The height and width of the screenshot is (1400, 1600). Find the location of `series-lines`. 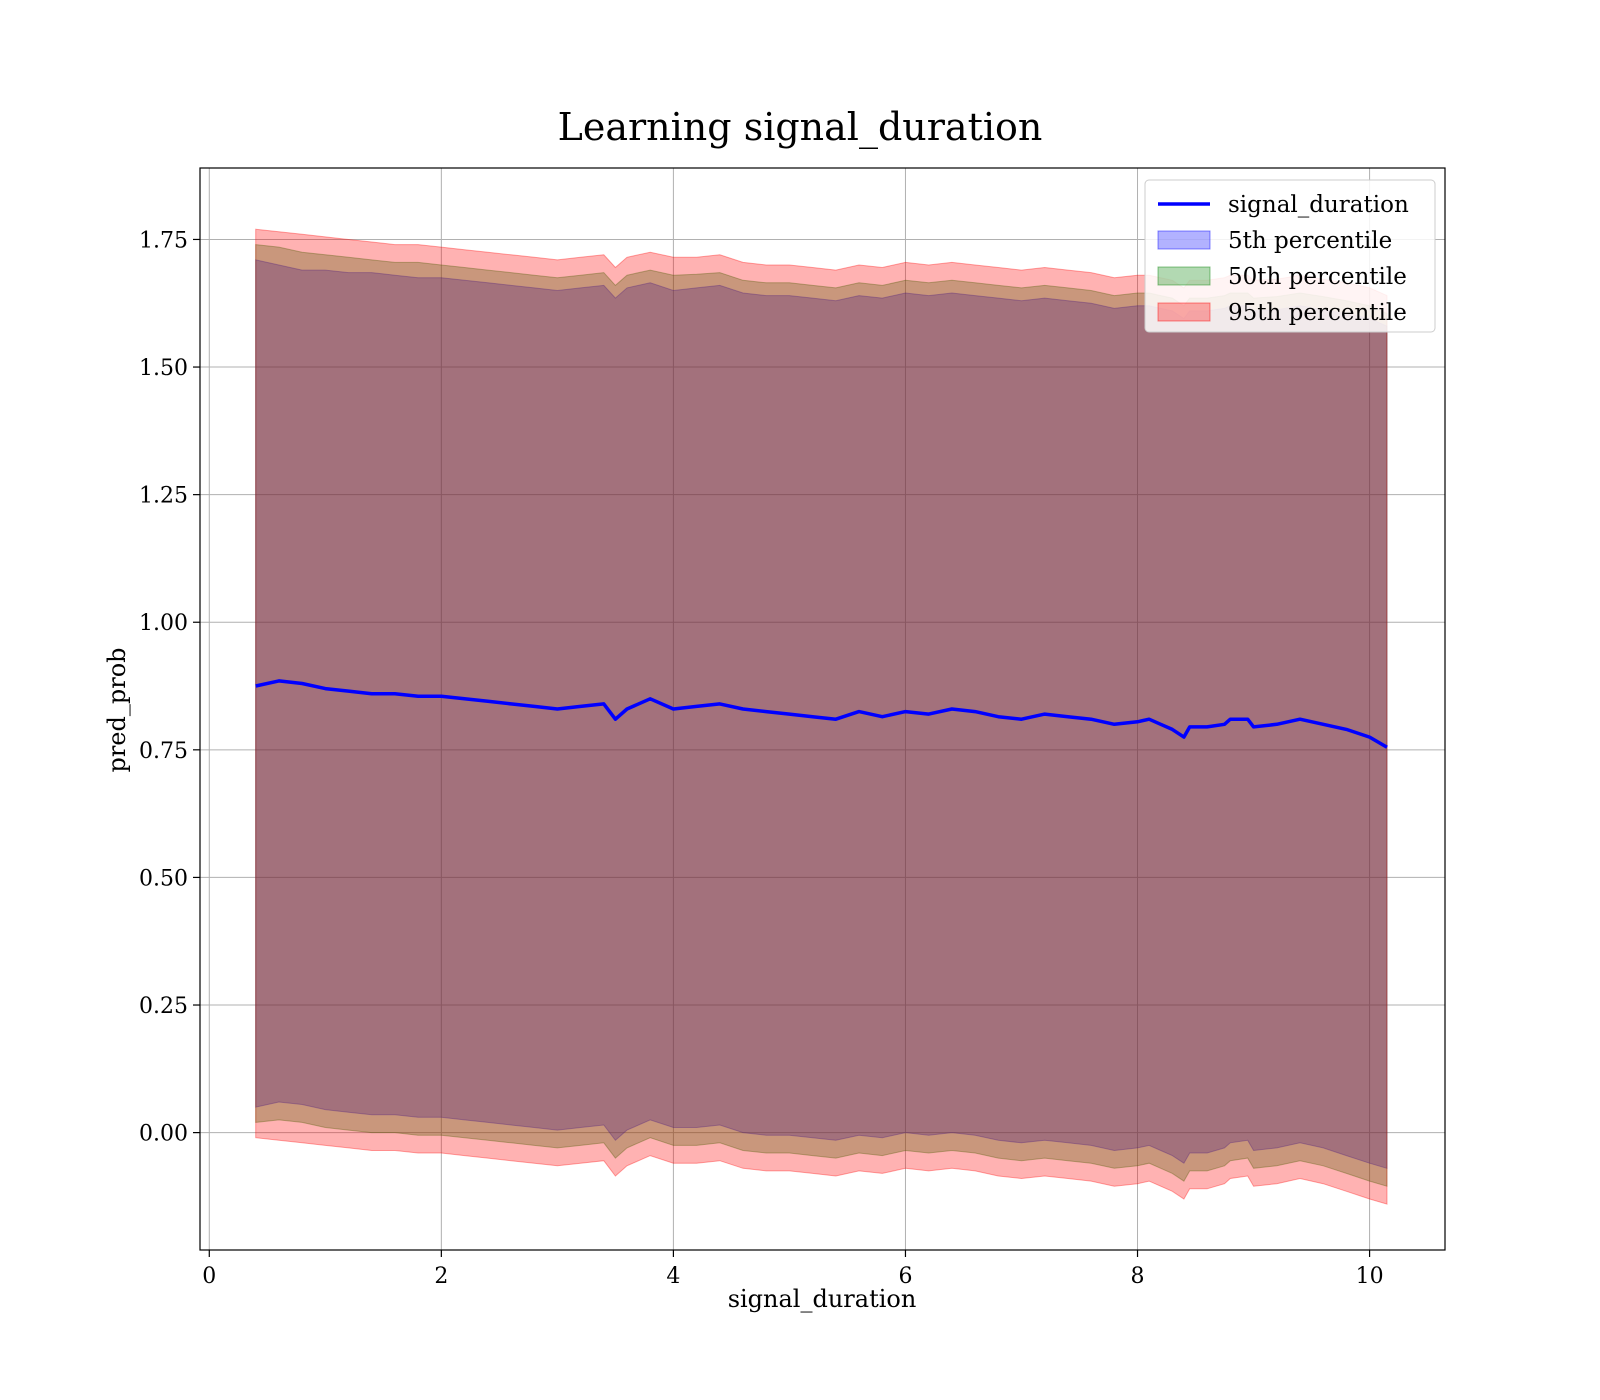

series-lines is located at coordinates (821, 714).